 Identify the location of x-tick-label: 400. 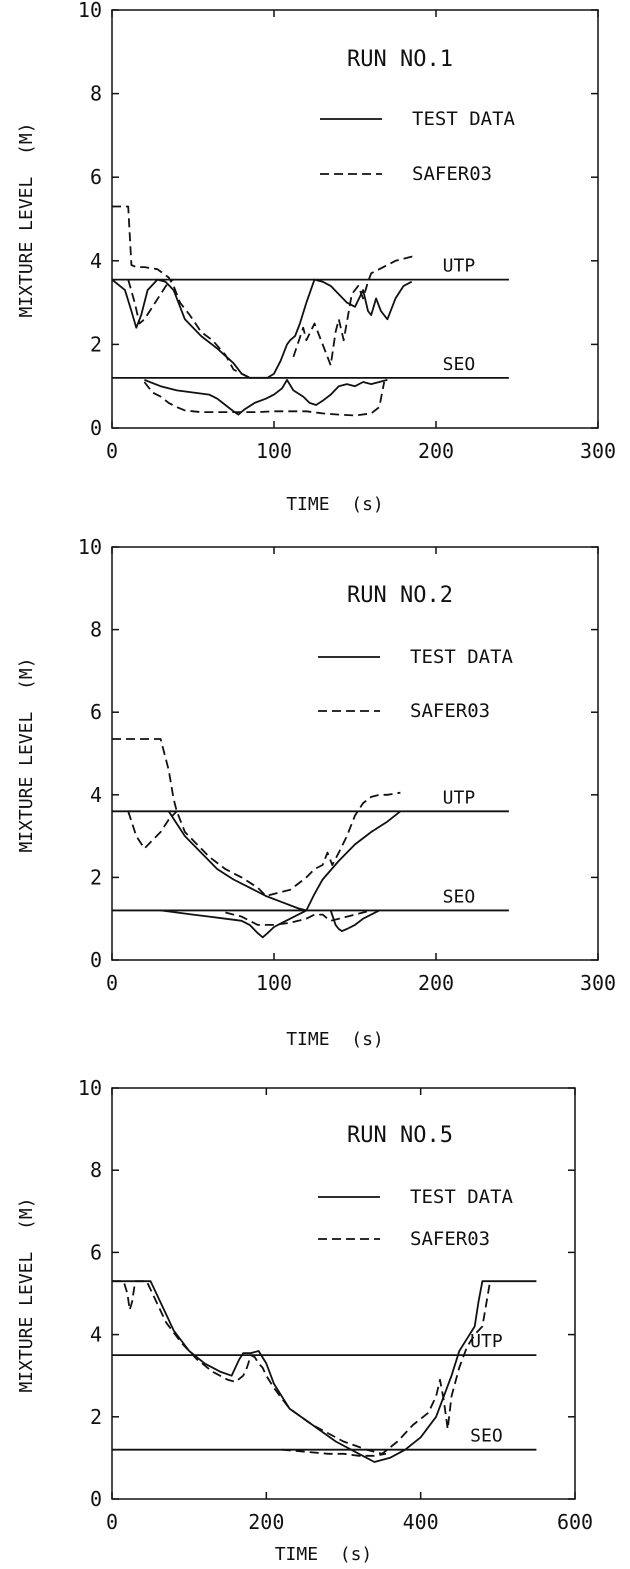
(421, 1522).